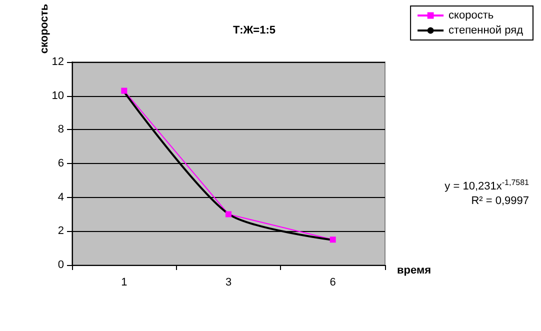 The height and width of the screenshot is (331, 541). I want to click on y-tick-label: 0, so click(61, 265).